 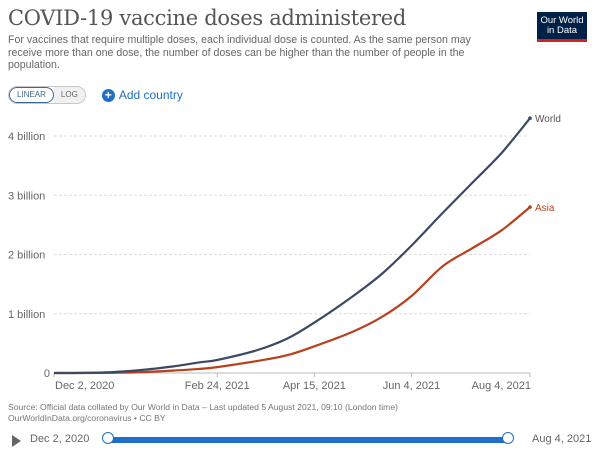 What do you see at coordinates (308, 440) in the screenshot?
I see `timeline-track` at bounding box center [308, 440].